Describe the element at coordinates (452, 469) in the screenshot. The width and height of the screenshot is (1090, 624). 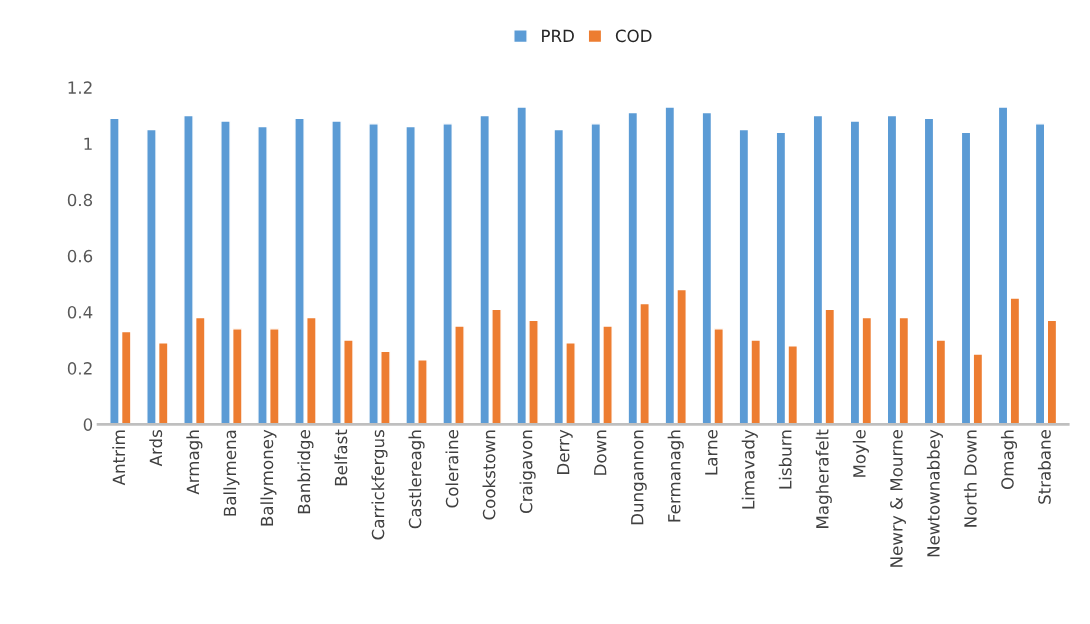
I see `x-tick-label: Coleraine` at that location.